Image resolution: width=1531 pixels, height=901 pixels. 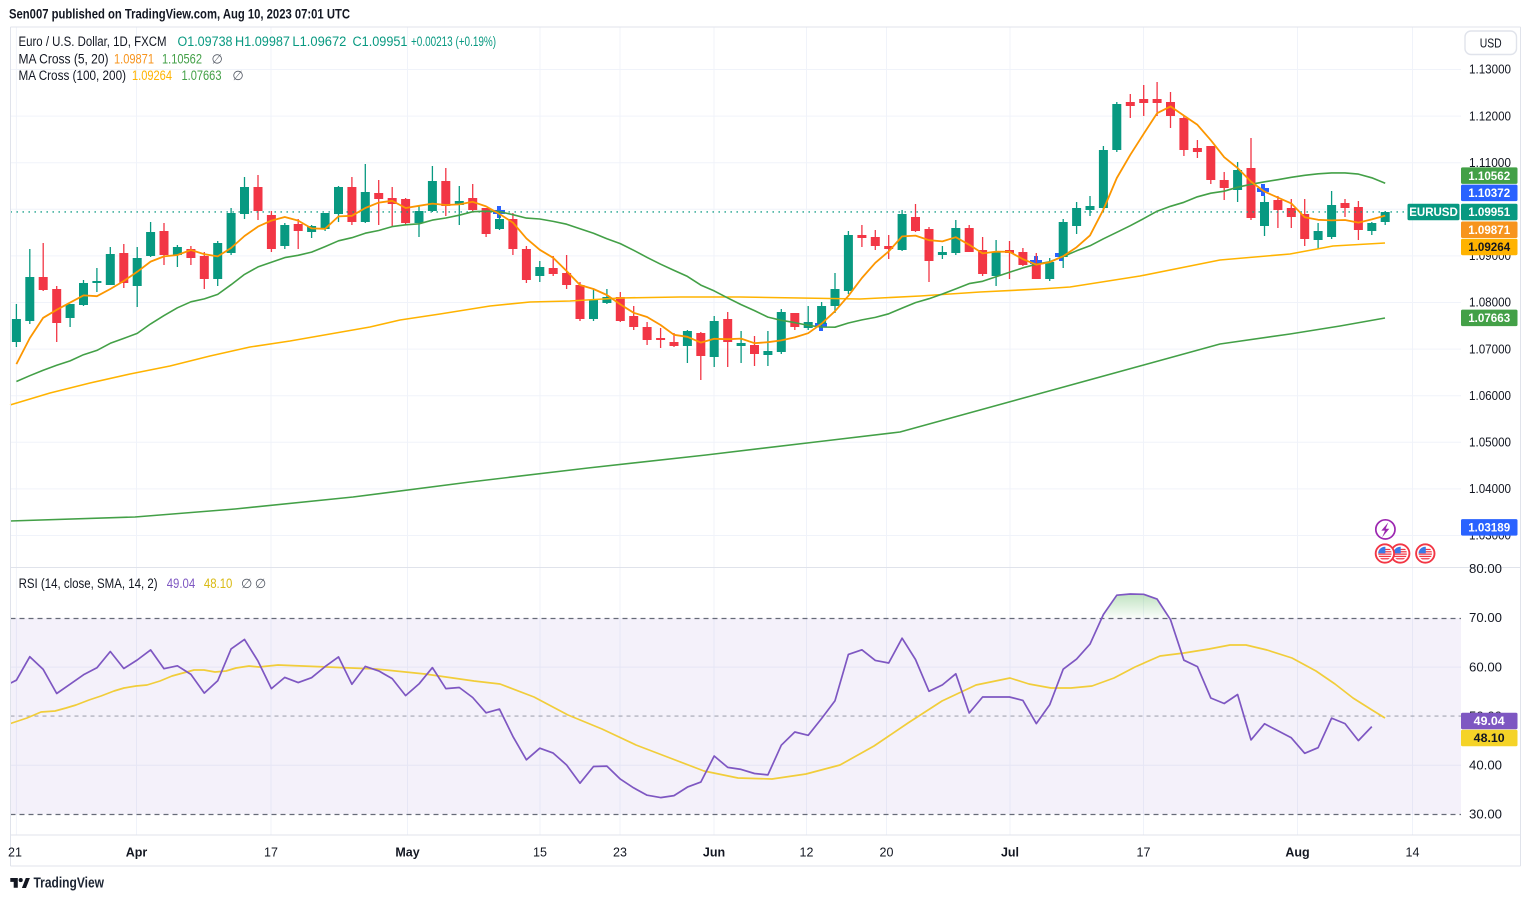 I want to click on svg-text: 80.00, so click(x=1485, y=569).